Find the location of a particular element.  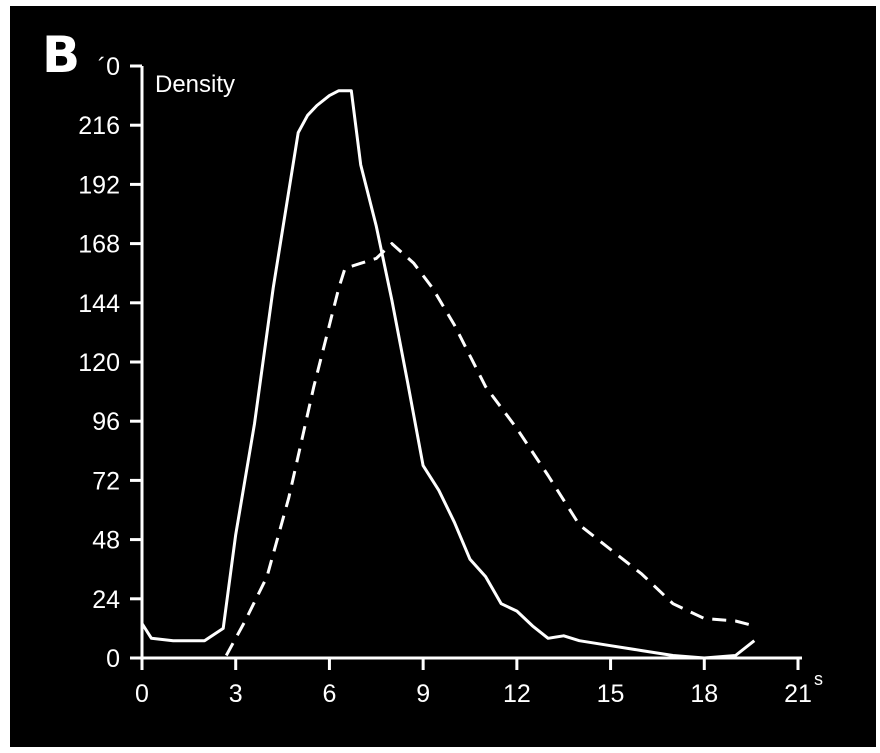

y-ticks: 0 24 48 72 96 120 144 168 192 216 ´0 is located at coordinates (110, 363).